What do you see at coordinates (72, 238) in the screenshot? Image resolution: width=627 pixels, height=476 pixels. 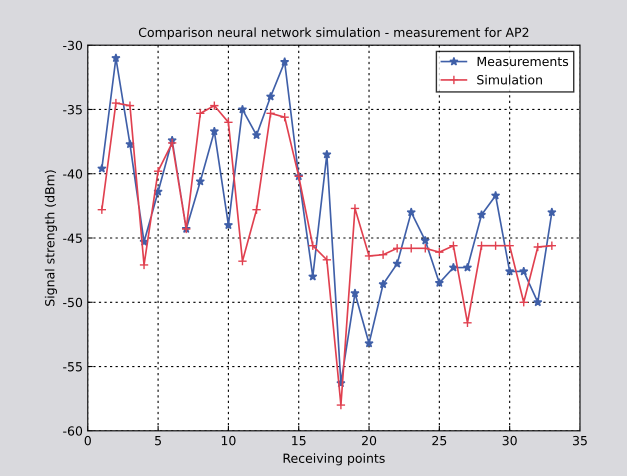 I see `y-tick-label: -45` at bounding box center [72, 238].